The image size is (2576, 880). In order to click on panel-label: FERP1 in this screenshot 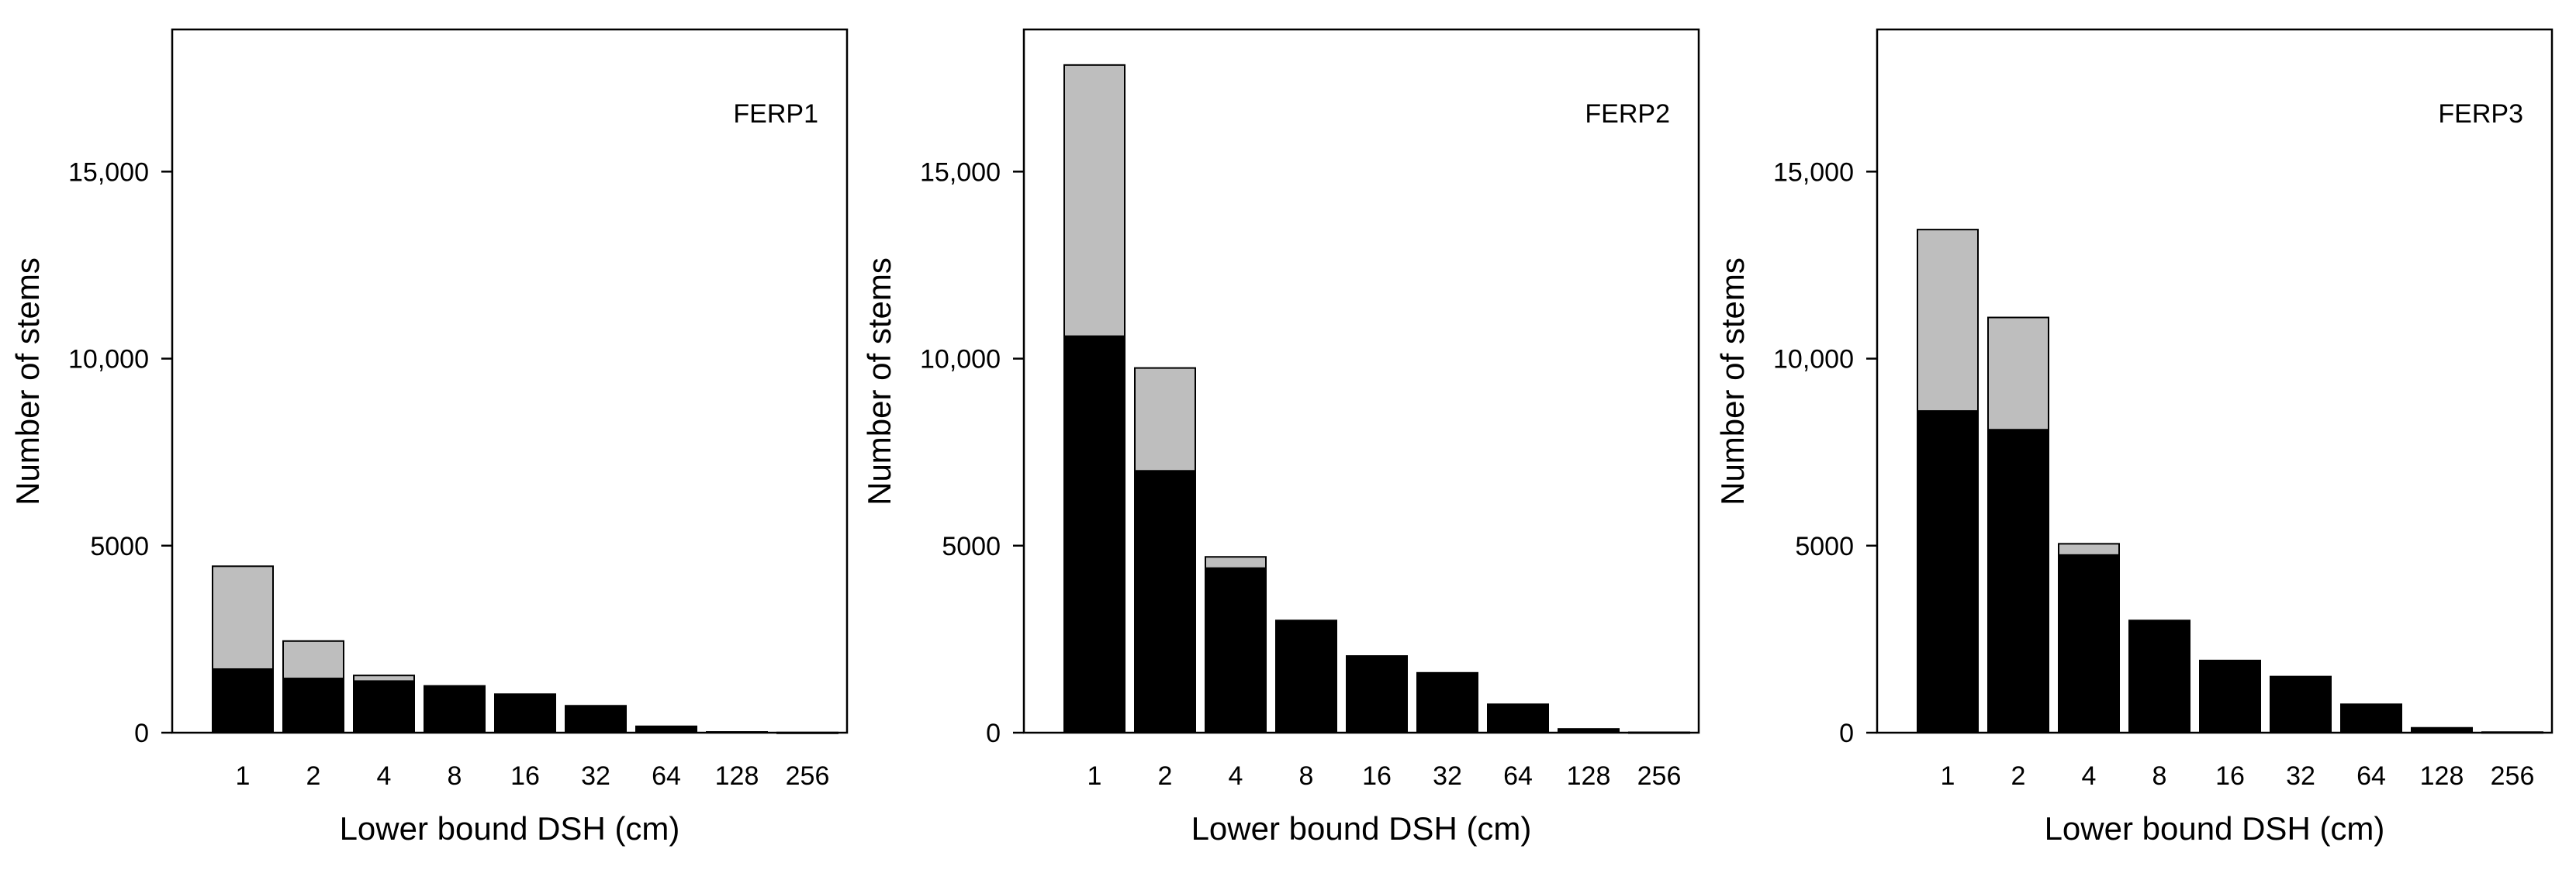, I will do `click(775, 114)`.